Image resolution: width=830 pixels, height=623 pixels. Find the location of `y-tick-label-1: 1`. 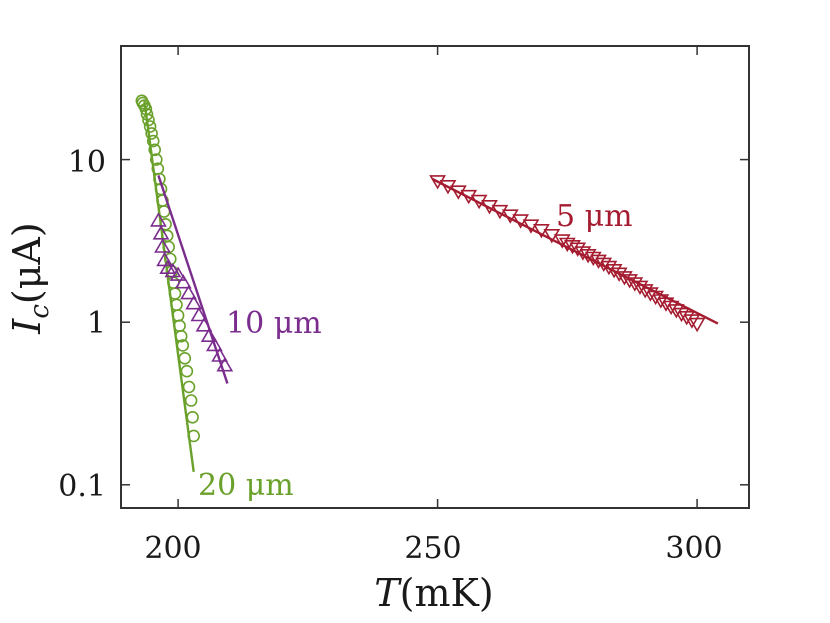

y-tick-label-1: 1 is located at coordinates (96, 323).